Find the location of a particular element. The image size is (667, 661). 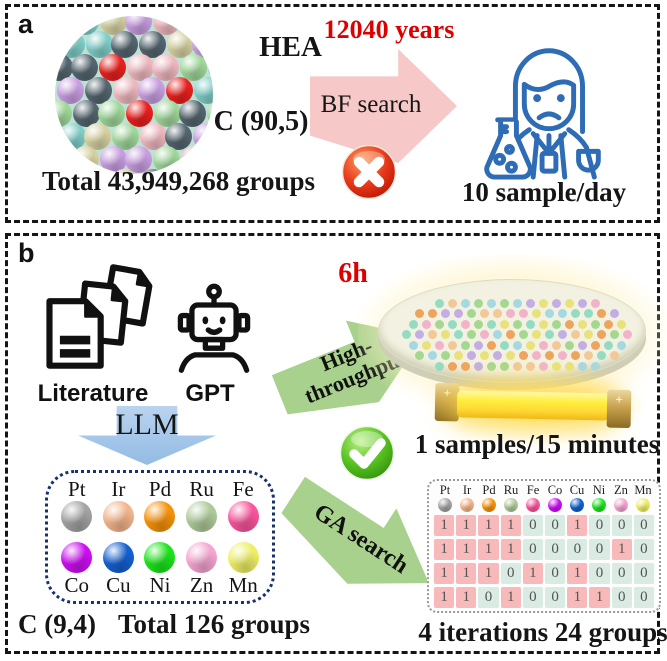

table-col-Cu: Cu is located at coordinates (577, 498).